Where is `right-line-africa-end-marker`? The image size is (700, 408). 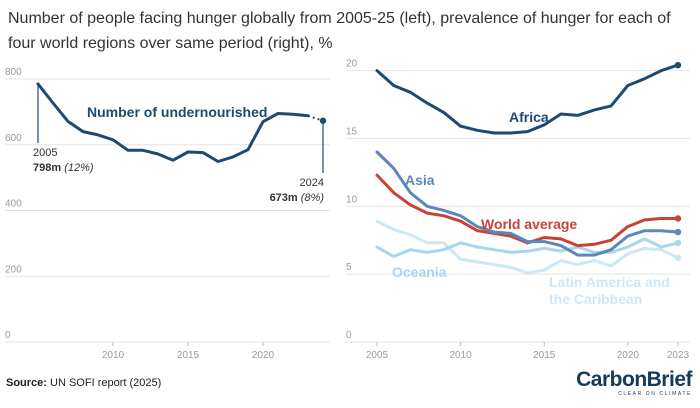
right-line-africa-end-marker is located at coordinates (678, 65).